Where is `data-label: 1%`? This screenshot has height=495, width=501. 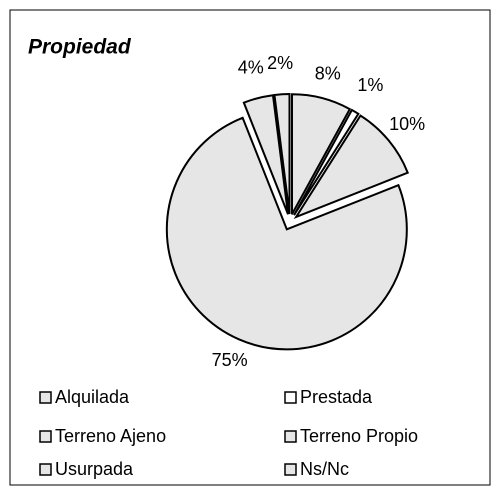
data-label: 1% is located at coordinates (370, 85).